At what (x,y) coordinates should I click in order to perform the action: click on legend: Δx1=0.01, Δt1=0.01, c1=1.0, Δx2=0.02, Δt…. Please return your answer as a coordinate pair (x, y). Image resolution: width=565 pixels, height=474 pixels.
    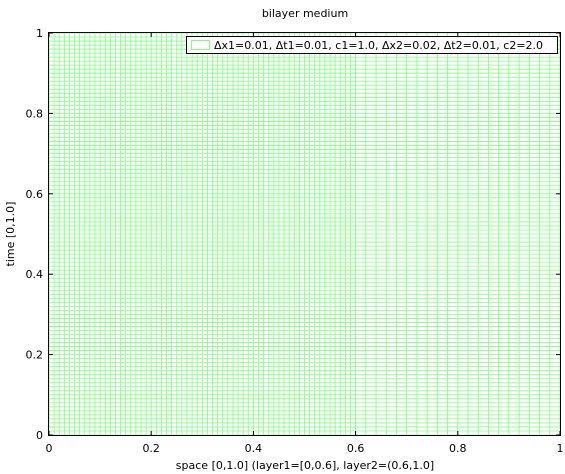
    Looking at the image, I should click on (372, 45).